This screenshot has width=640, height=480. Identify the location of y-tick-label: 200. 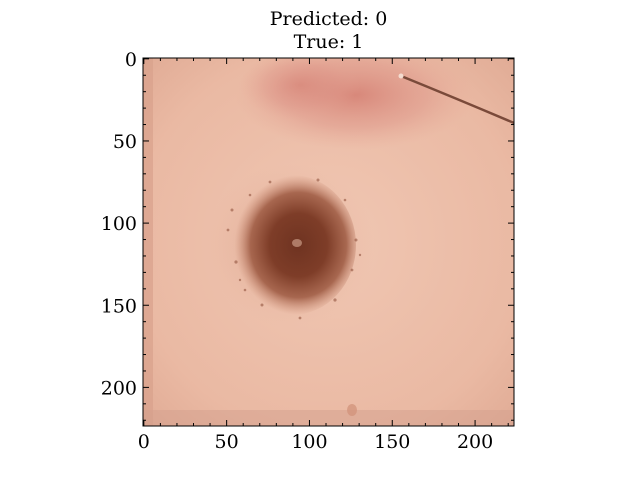
(119, 388).